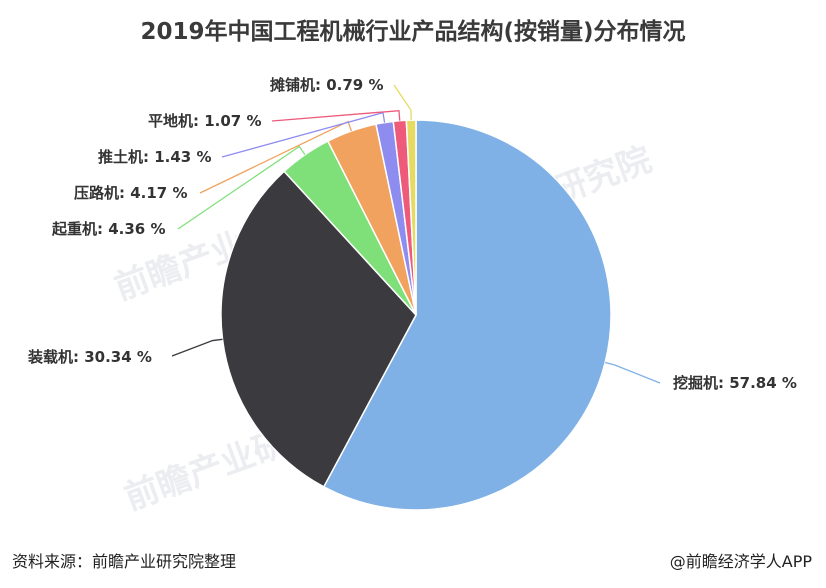 This screenshot has height=588, width=826. I want to click on slice-label: 起重机: 4.36 %, so click(108, 229).